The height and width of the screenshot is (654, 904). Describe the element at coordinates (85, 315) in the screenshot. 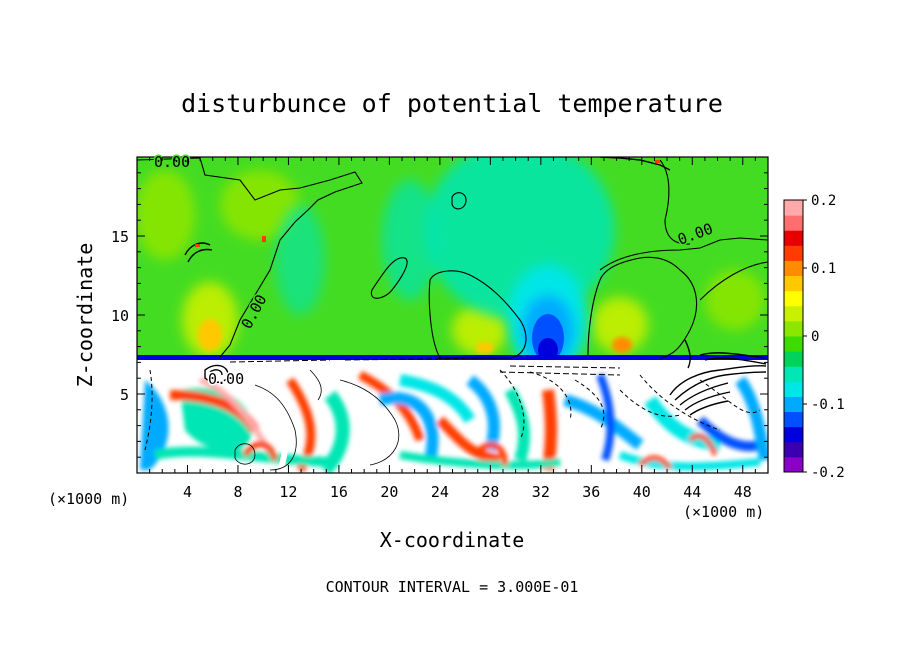

I see `y-axis-label: Z-coordinate` at that location.